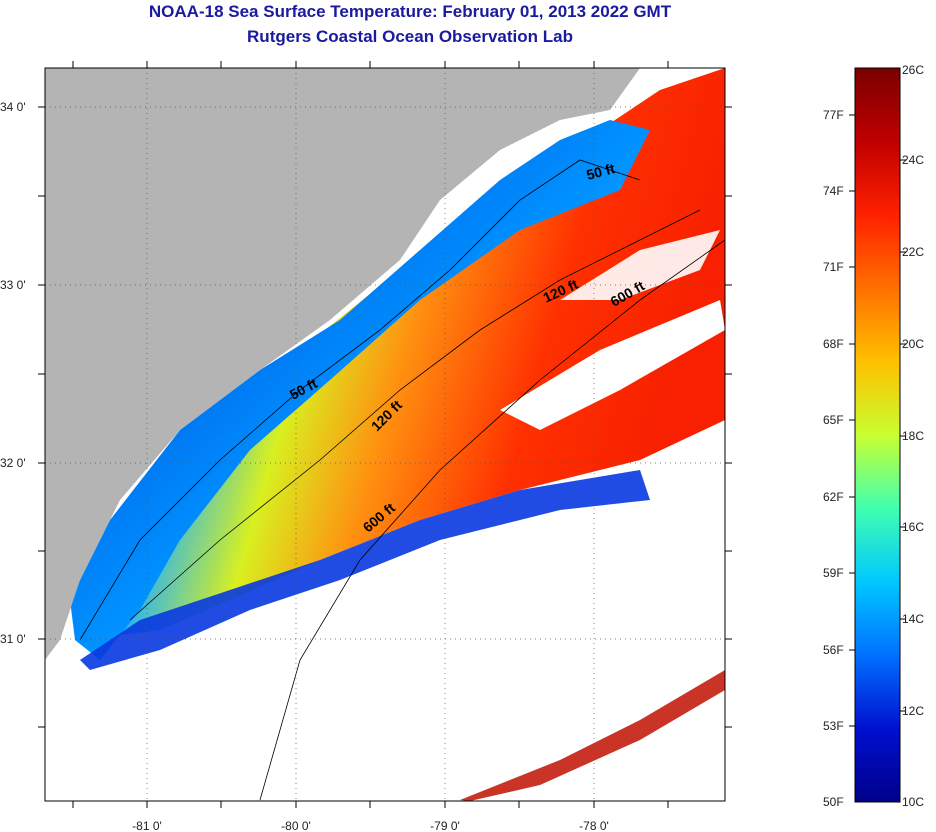 Image resolution: width=936 pixels, height=832 pixels. Describe the element at coordinates (601, 171) in the screenshot. I see `contour-label-50ft-north: 50 ft` at that location.